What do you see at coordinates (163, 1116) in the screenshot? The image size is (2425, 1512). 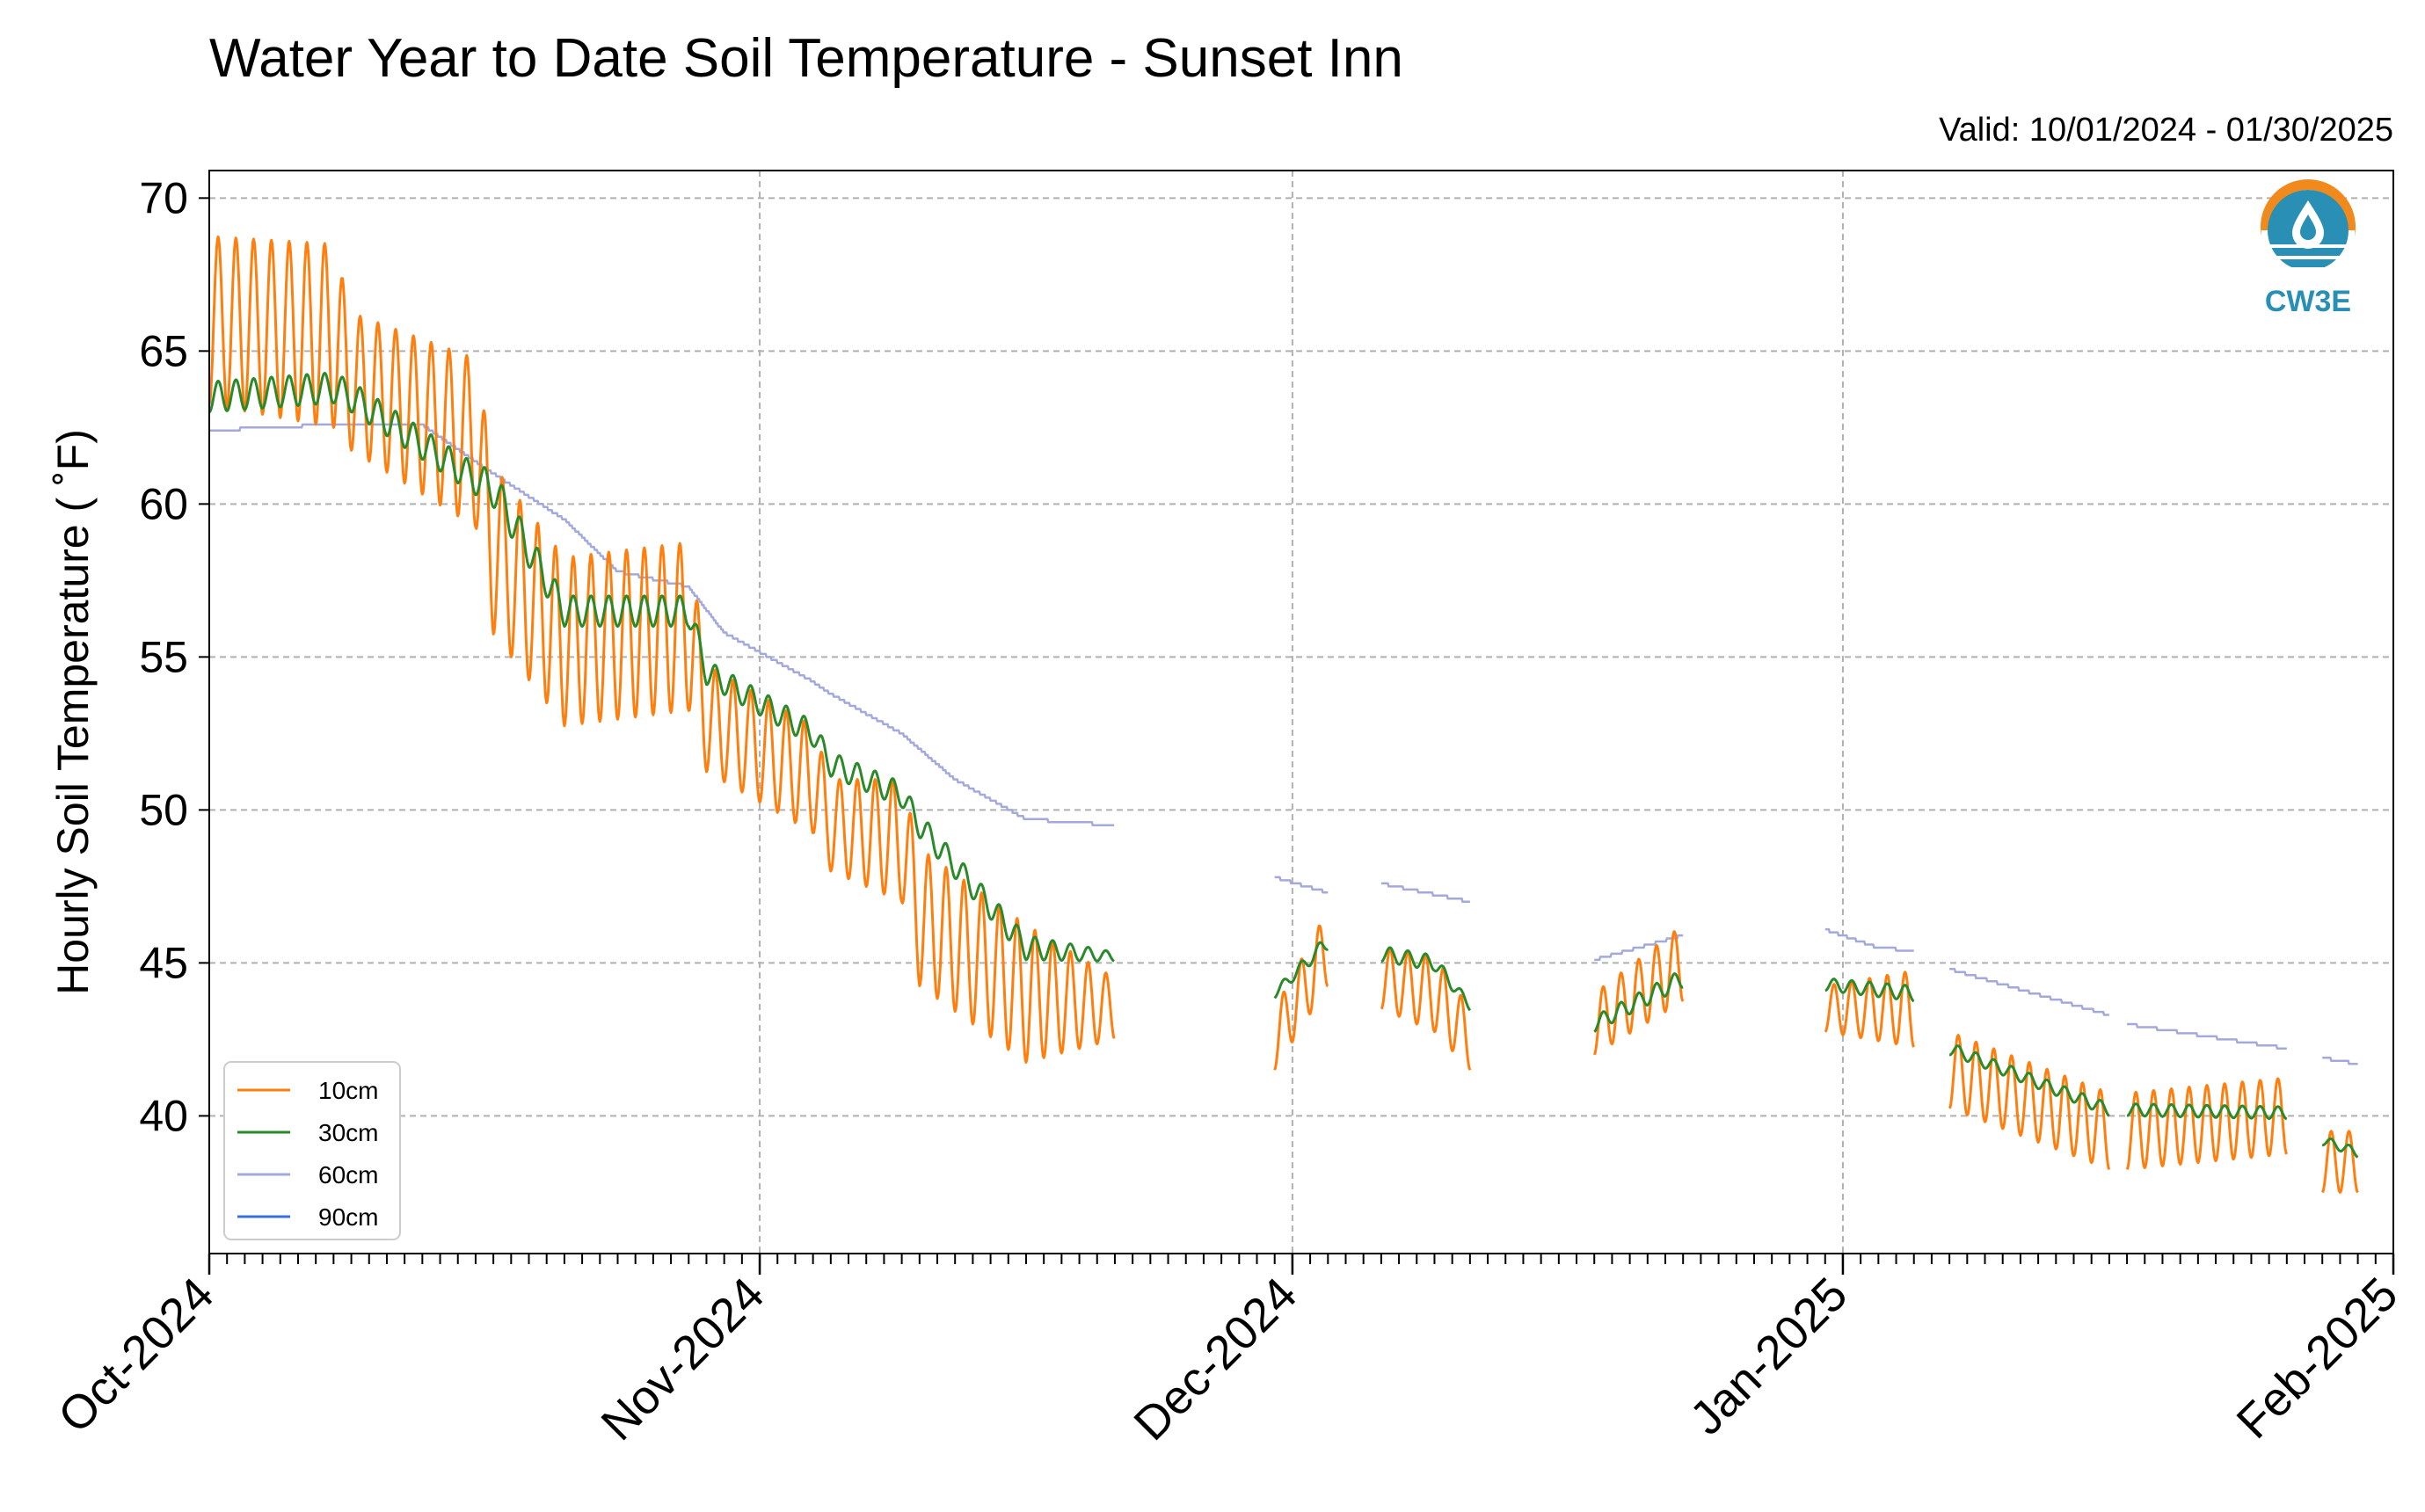 I see `y-tick-label: 40` at bounding box center [163, 1116].